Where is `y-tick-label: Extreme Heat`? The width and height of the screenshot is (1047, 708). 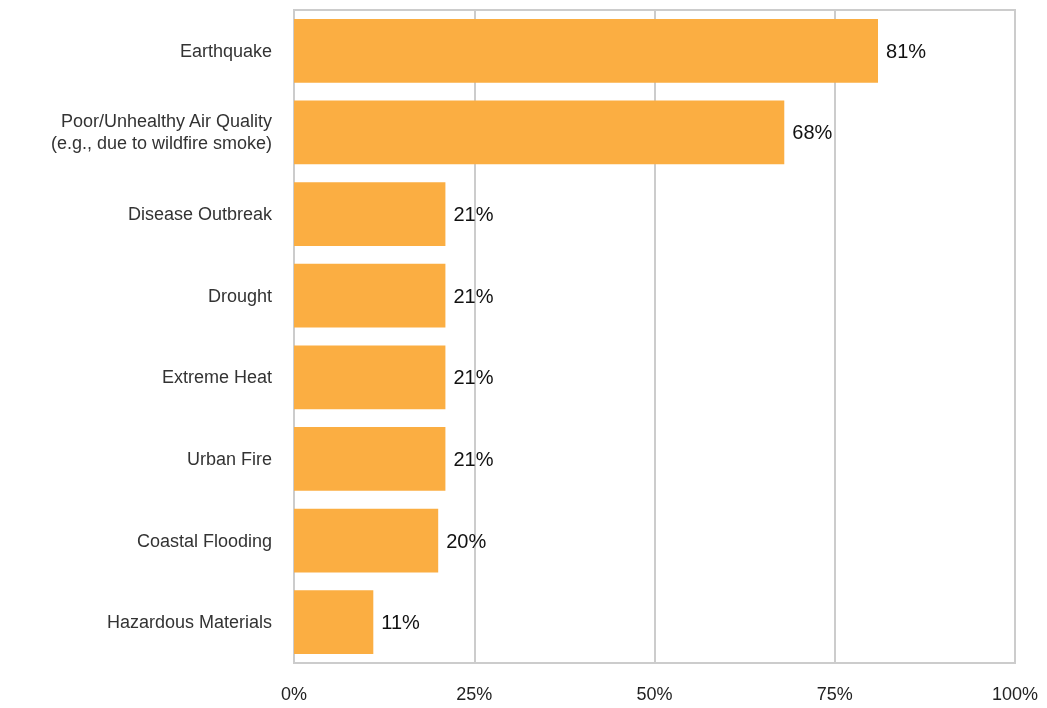 y-tick-label: Extreme Heat is located at coordinates (216, 377).